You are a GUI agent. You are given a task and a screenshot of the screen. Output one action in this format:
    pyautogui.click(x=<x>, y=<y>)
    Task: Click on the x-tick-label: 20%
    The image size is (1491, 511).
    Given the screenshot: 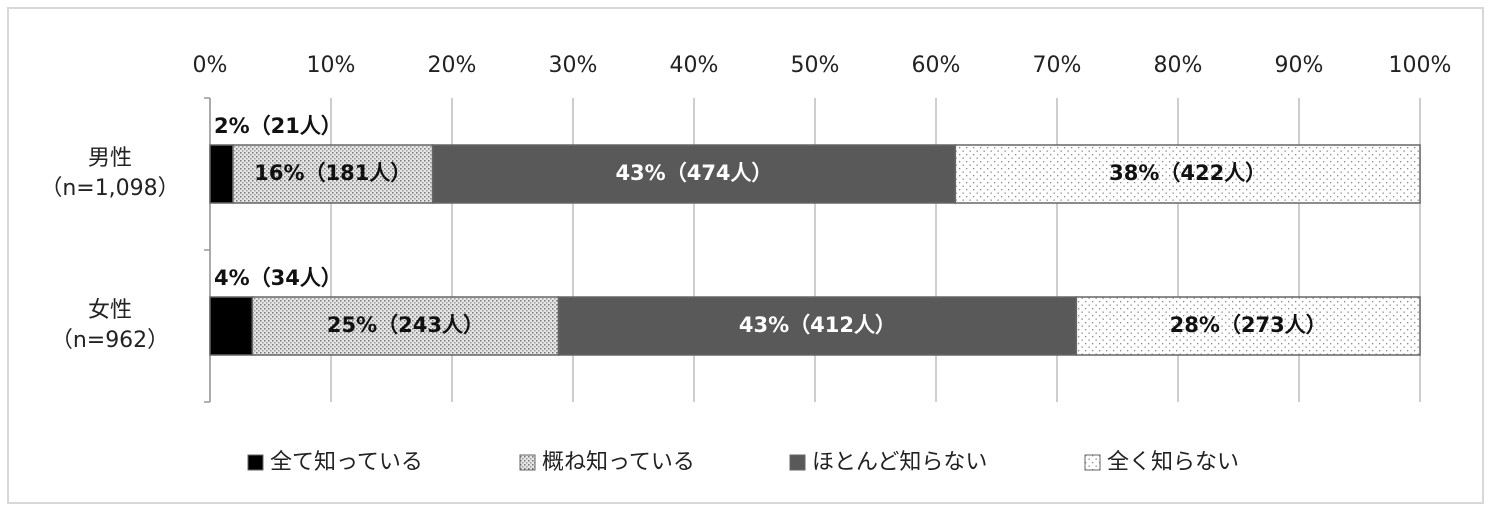 What is the action you would take?
    pyautogui.click(x=452, y=65)
    